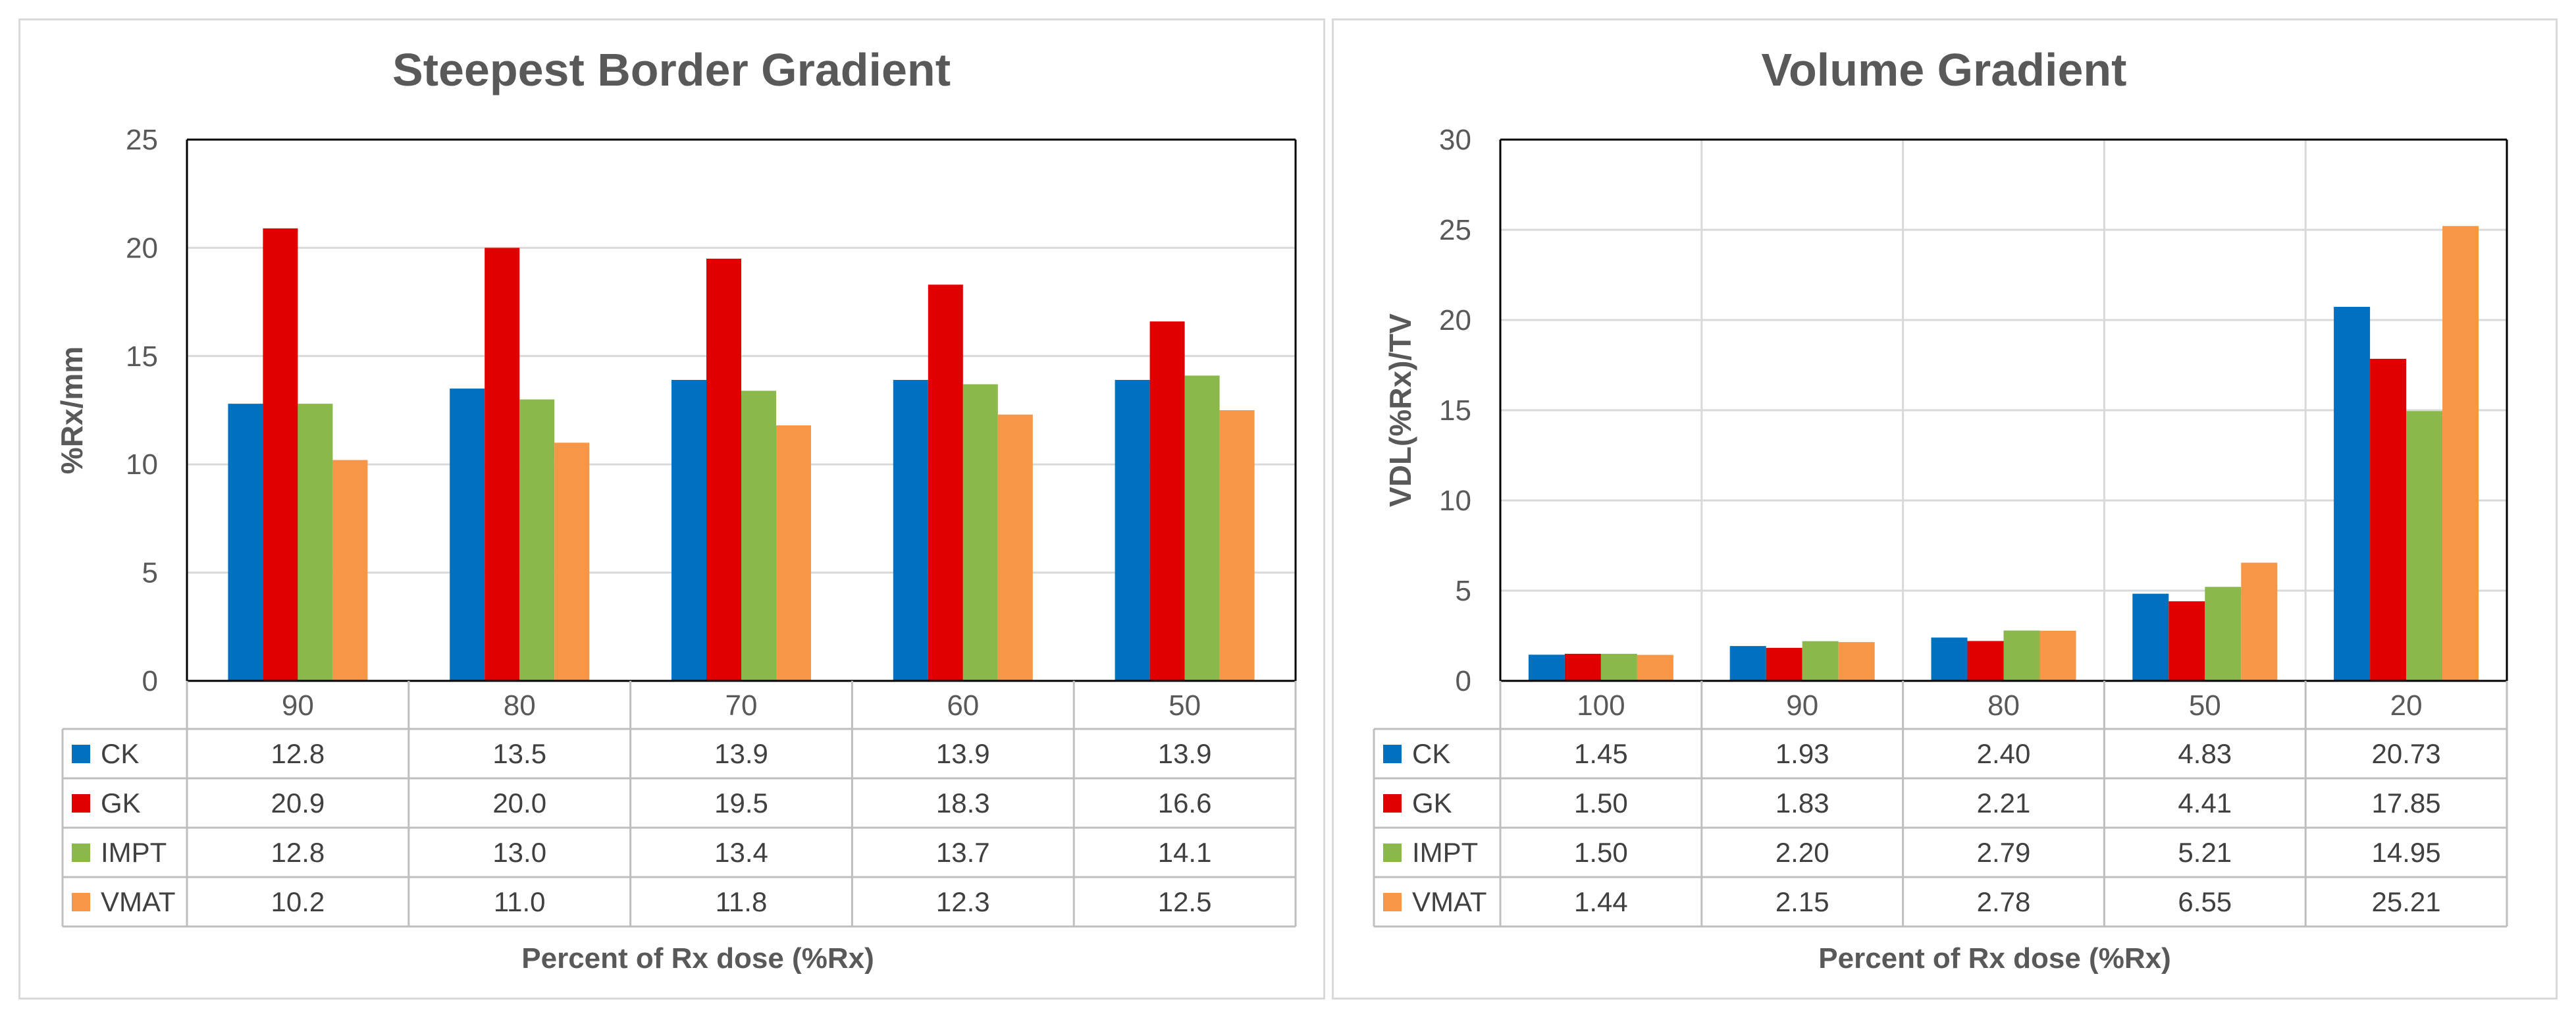  What do you see at coordinates (519, 754) in the screenshot?
I see `data-cell: 13.5` at bounding box center [519, 754].